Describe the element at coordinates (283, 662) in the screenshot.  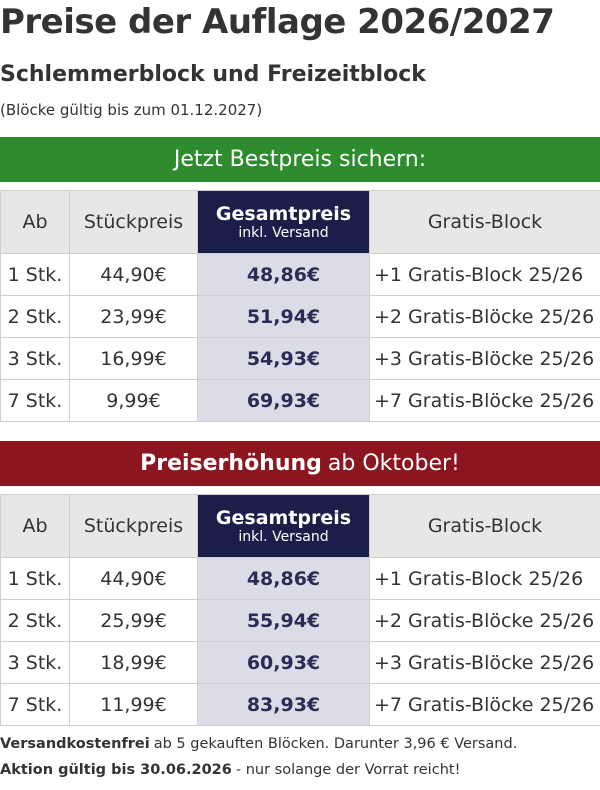
I see `cell: 60,93€` at that location.